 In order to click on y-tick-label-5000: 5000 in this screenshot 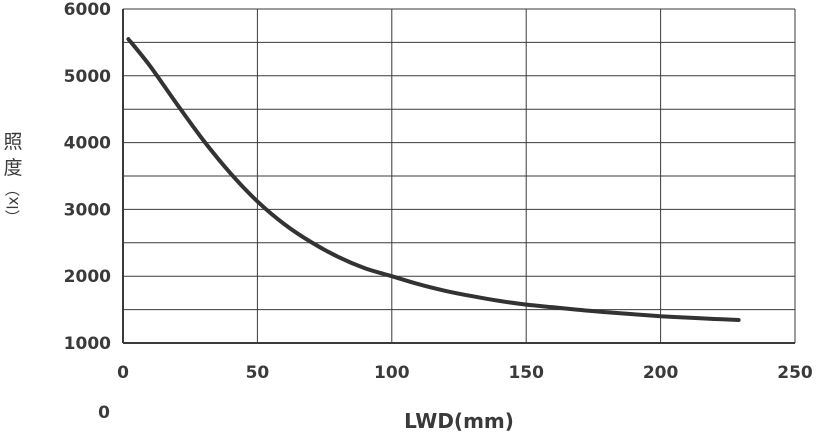, I will do `click(87, 77)`.